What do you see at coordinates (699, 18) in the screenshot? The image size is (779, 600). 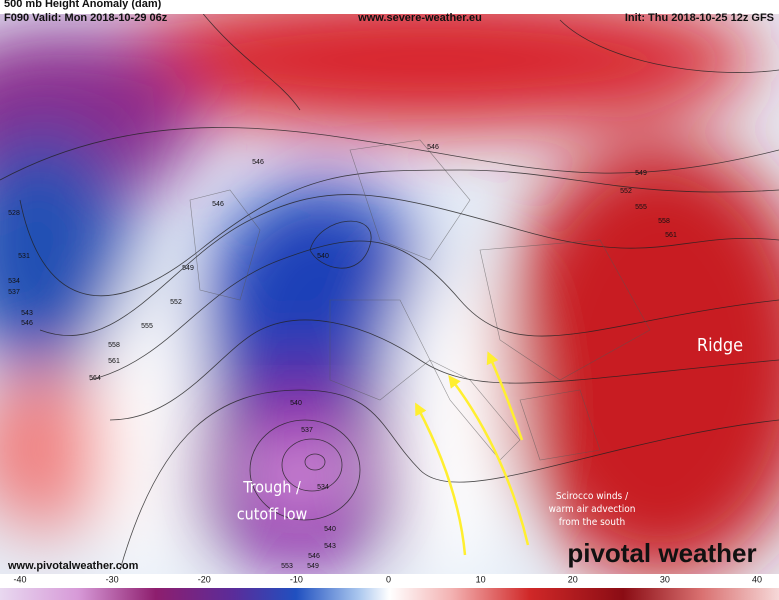 I see `init-time: Init: Thu 2018-10-25 12z GFS` at bounding box center [699, 18].